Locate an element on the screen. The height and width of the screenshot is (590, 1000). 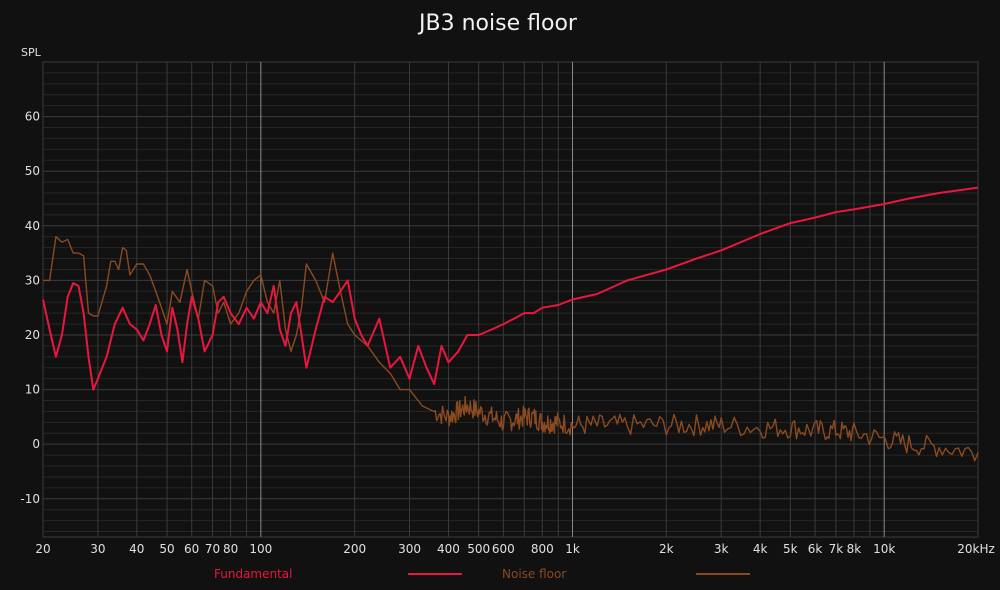
y-axis-ticks: -10 0 10 20 30 40 50 60 is located at coordinates (30, 308).